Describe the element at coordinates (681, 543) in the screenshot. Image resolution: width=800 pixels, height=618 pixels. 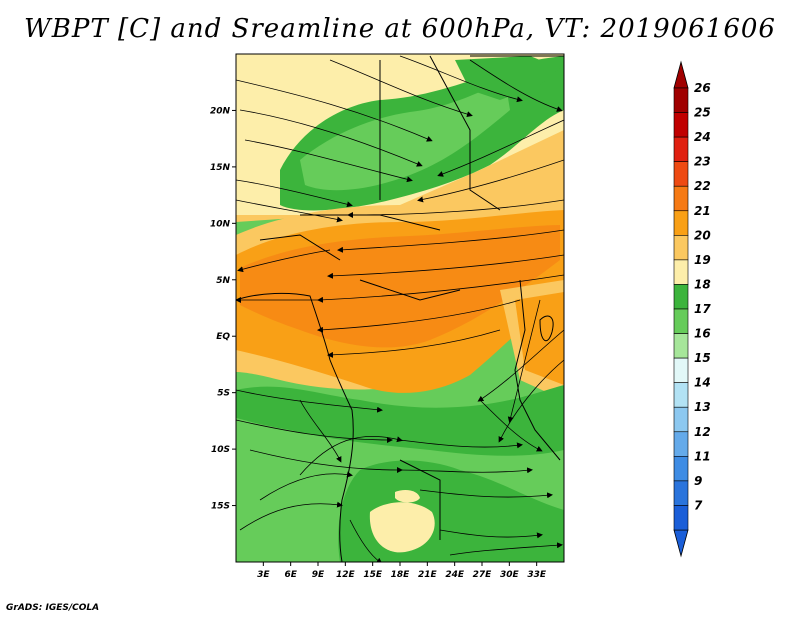
I see `colorbar-bottom-arrow` at that location.